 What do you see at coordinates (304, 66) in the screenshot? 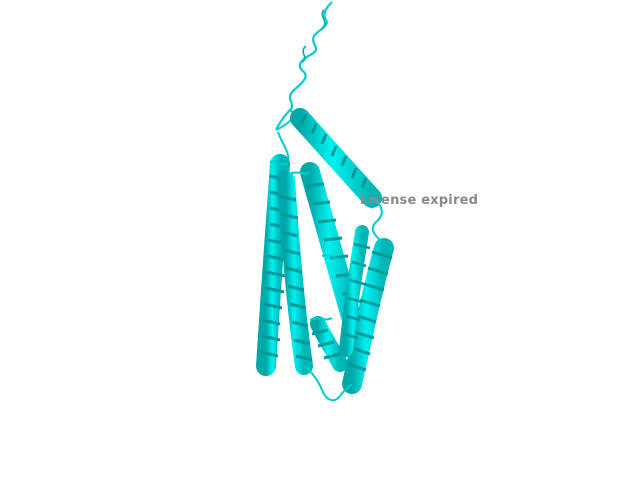
I see `loop-n-terminal` at bounding box center [304, 66].